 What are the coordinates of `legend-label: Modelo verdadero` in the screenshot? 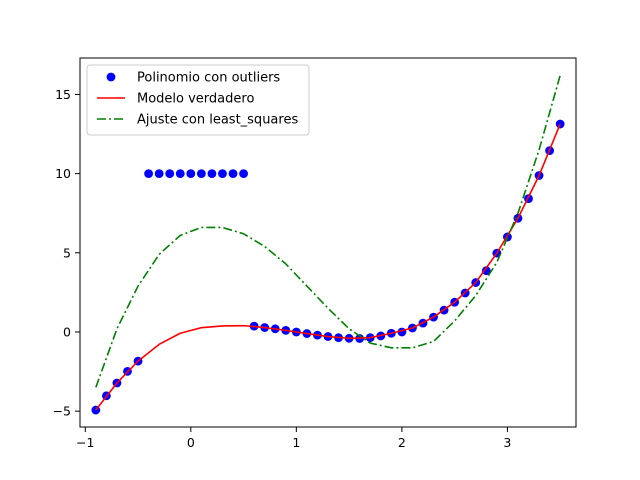 It's located at (195, 99).